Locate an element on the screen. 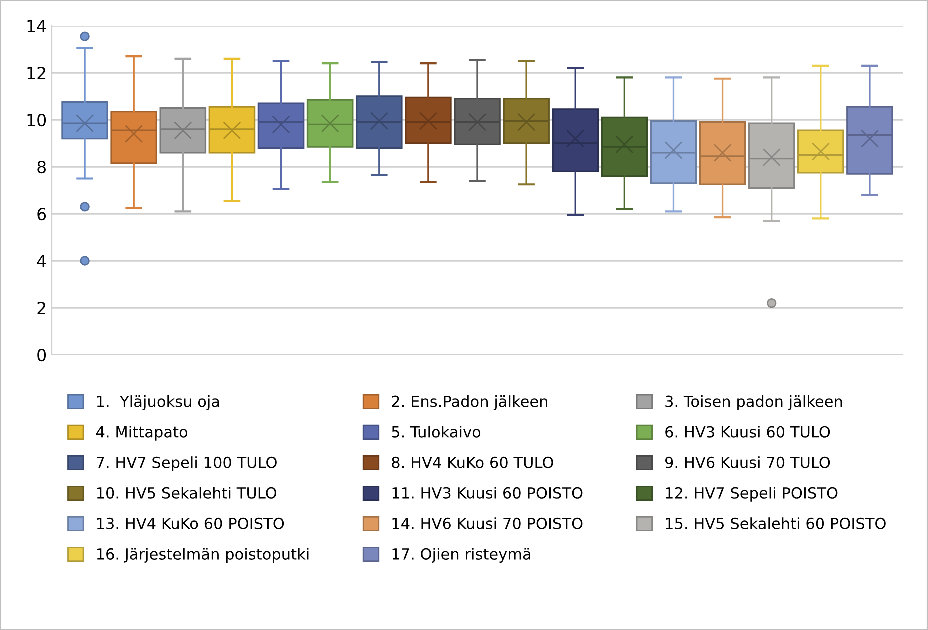  legend-label: 2. Ens.Padon jälkeen is located at coordinates (470, 403).